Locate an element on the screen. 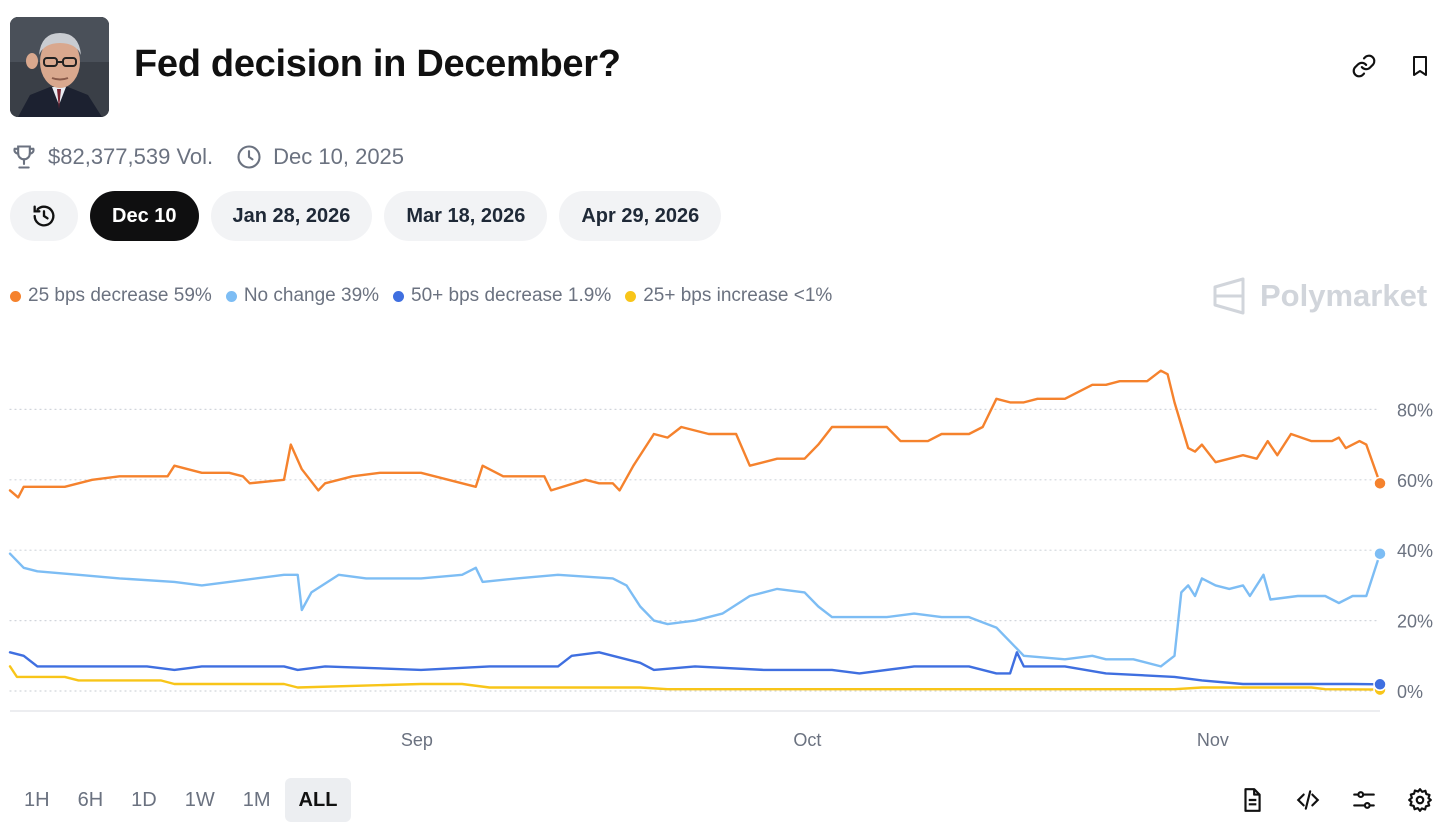 The image size is (1456, 836). x-tick-label: Nov is located at coordinates (1213, 740).